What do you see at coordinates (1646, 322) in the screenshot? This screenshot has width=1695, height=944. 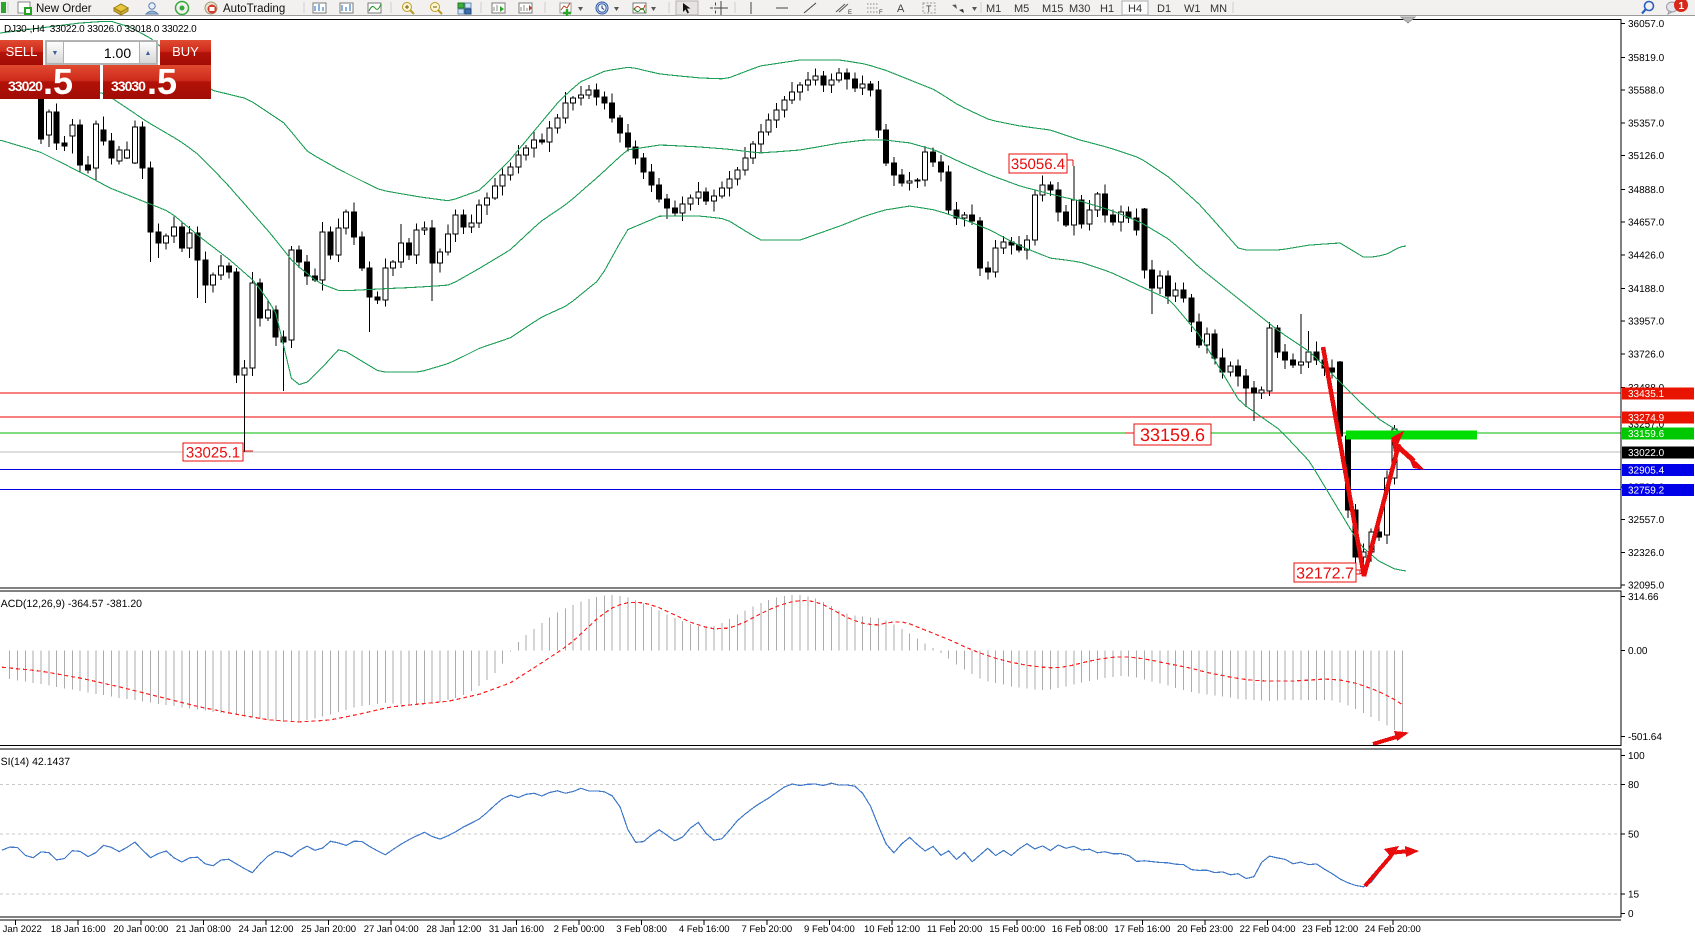 I see `svg-text: 33957.0` at bounding box center [1646, 322].